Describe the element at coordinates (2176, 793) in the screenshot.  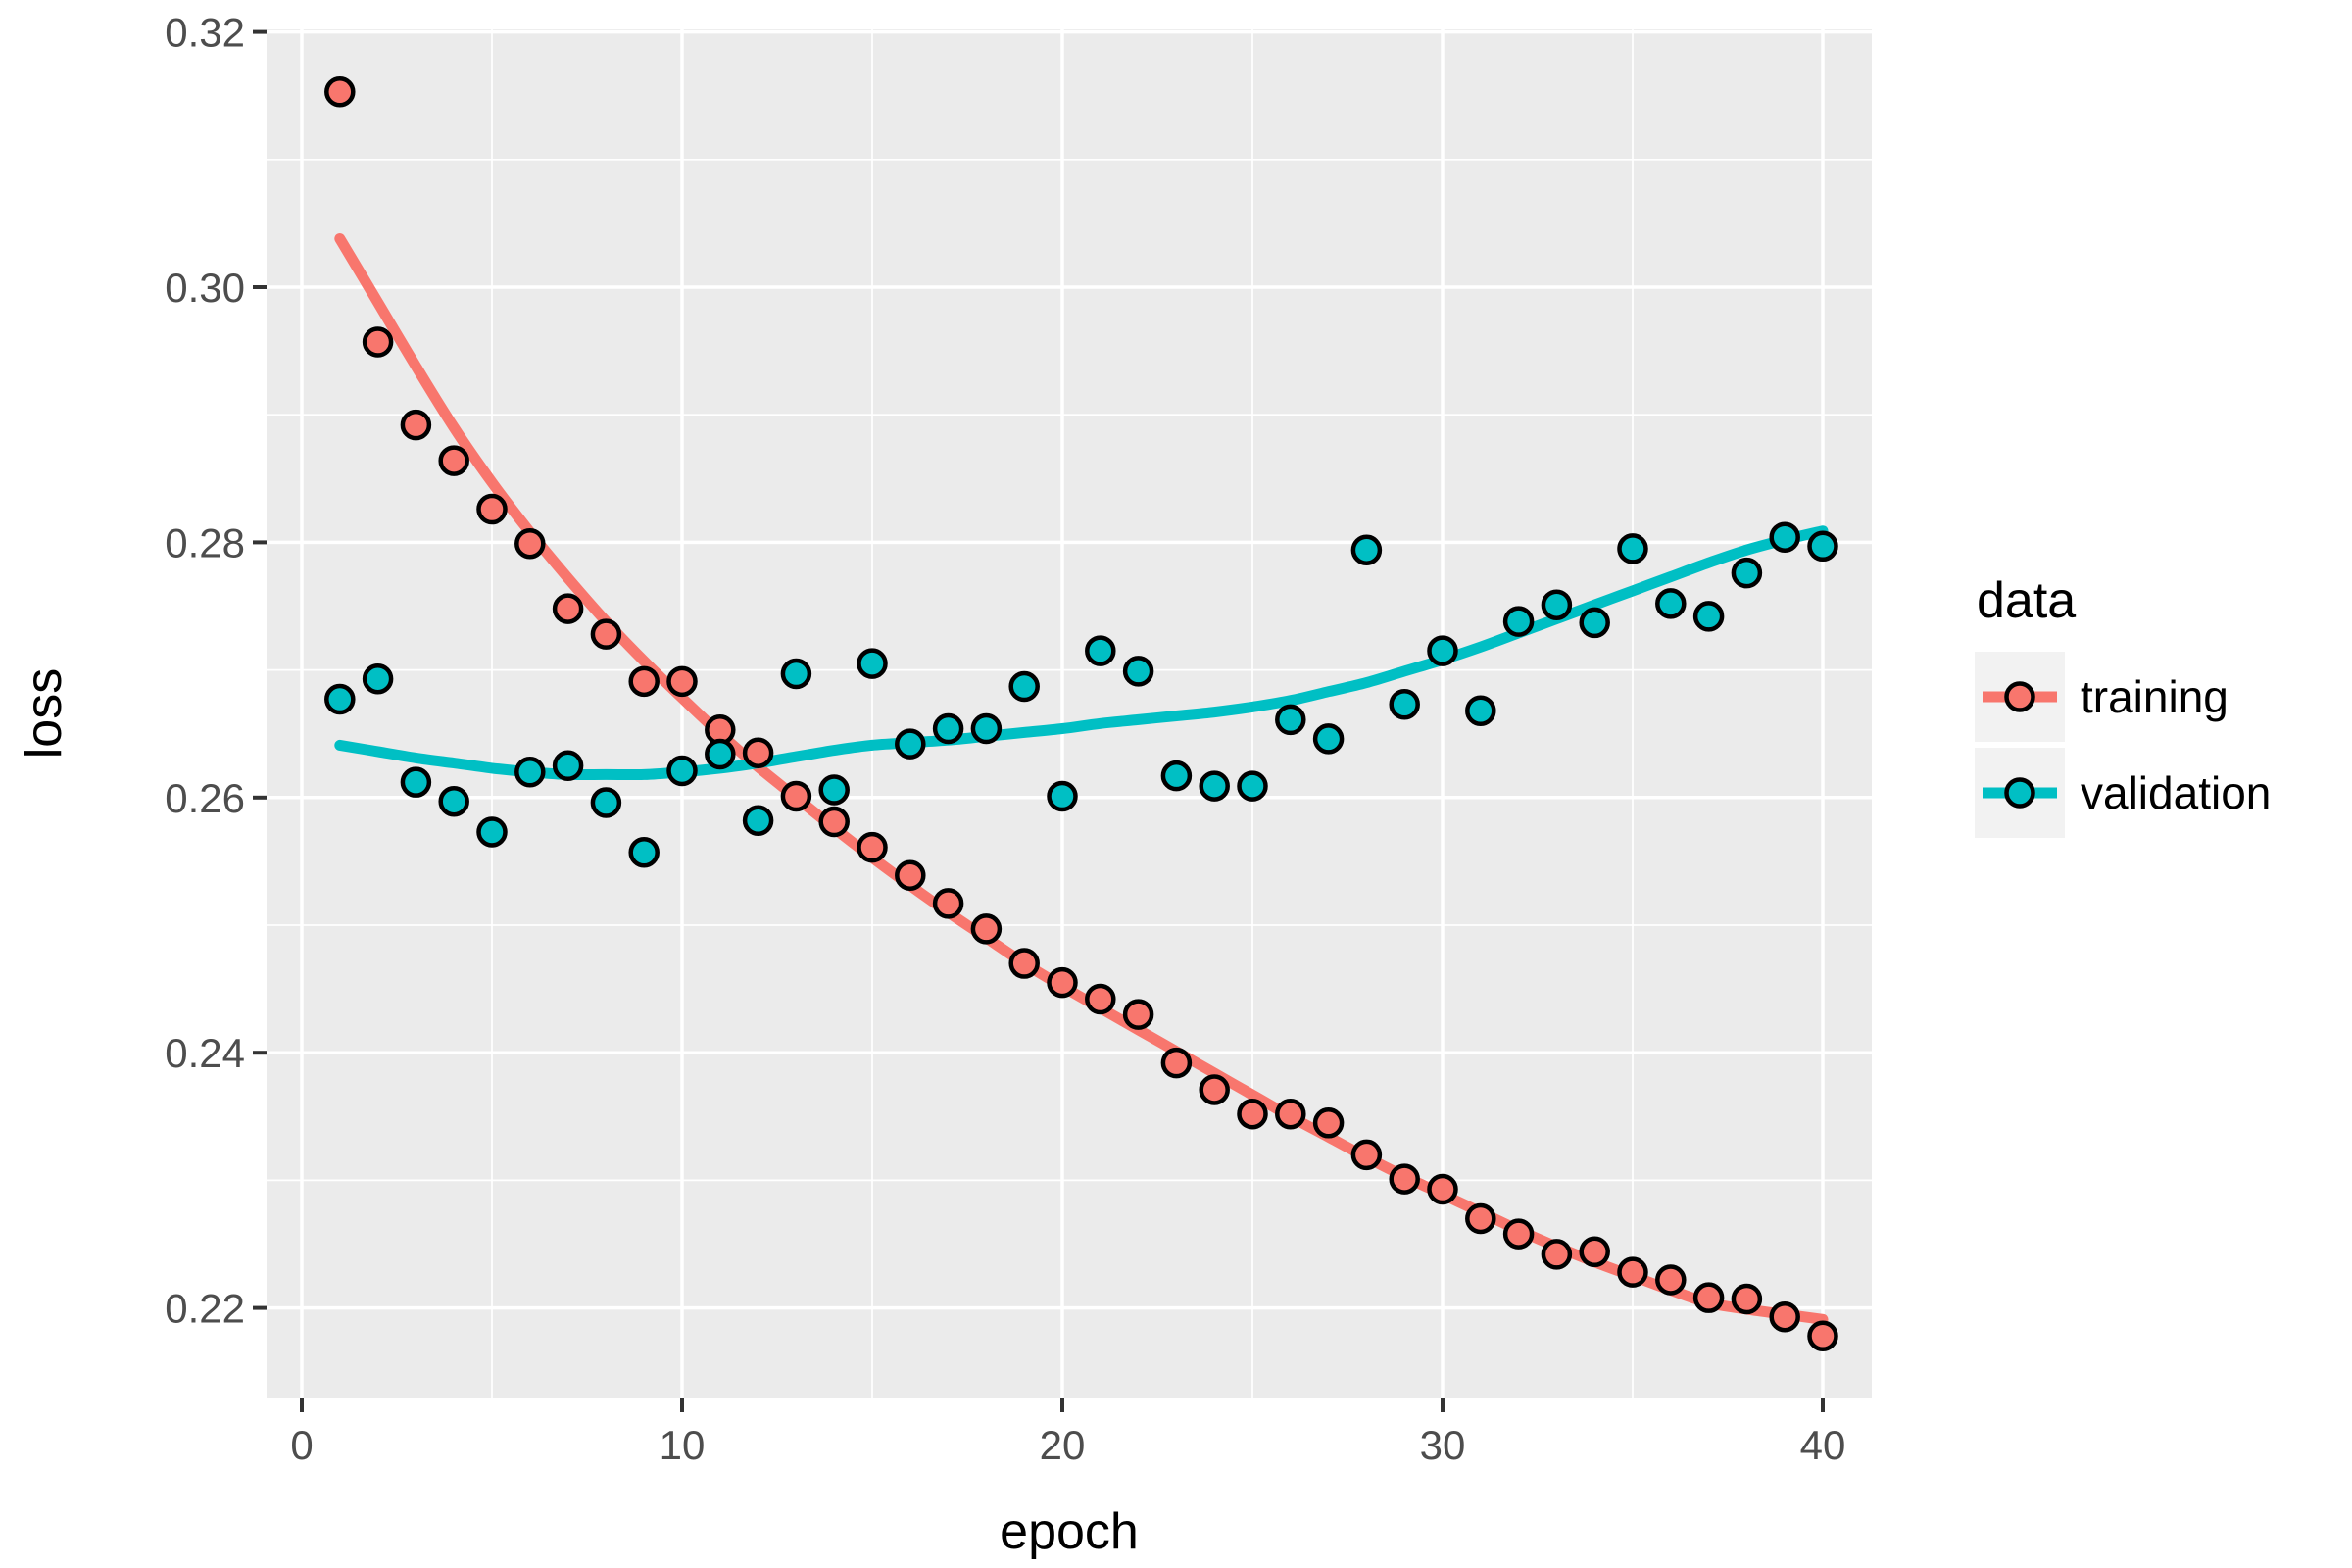
I see `legend-label-validation: validation` at that location.